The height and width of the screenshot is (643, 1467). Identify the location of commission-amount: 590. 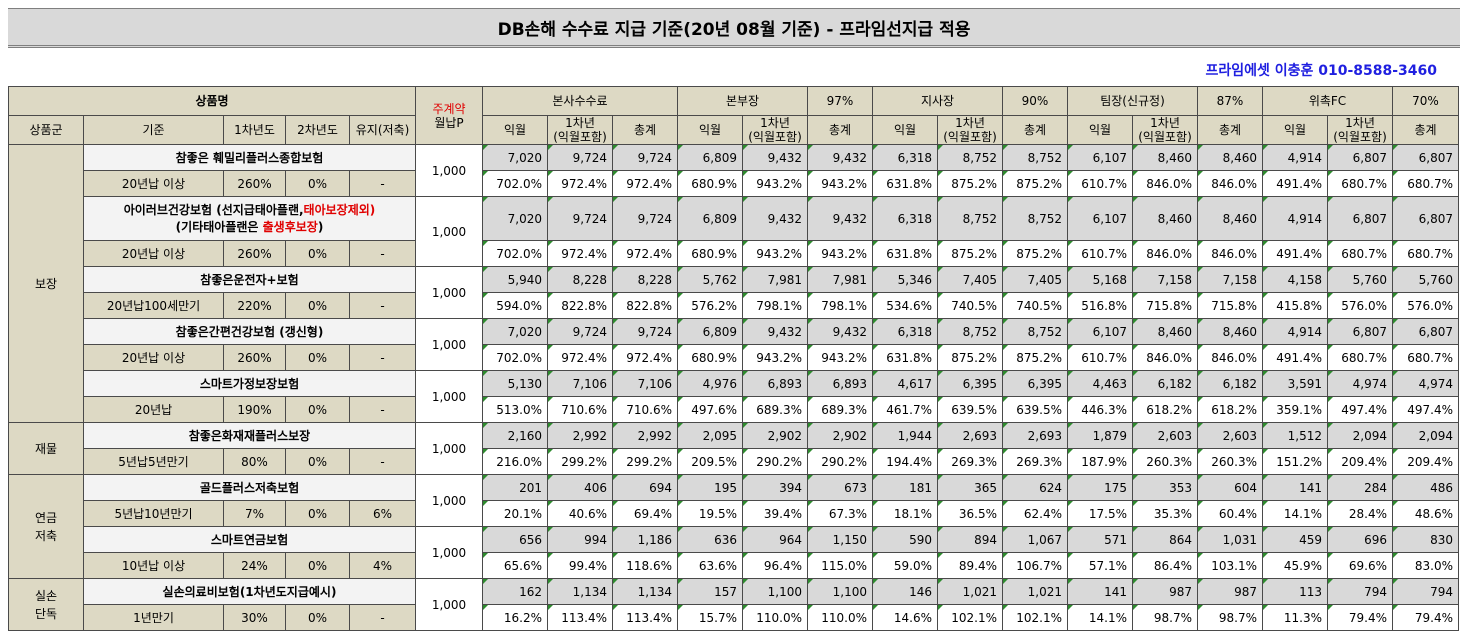
(905, 539).